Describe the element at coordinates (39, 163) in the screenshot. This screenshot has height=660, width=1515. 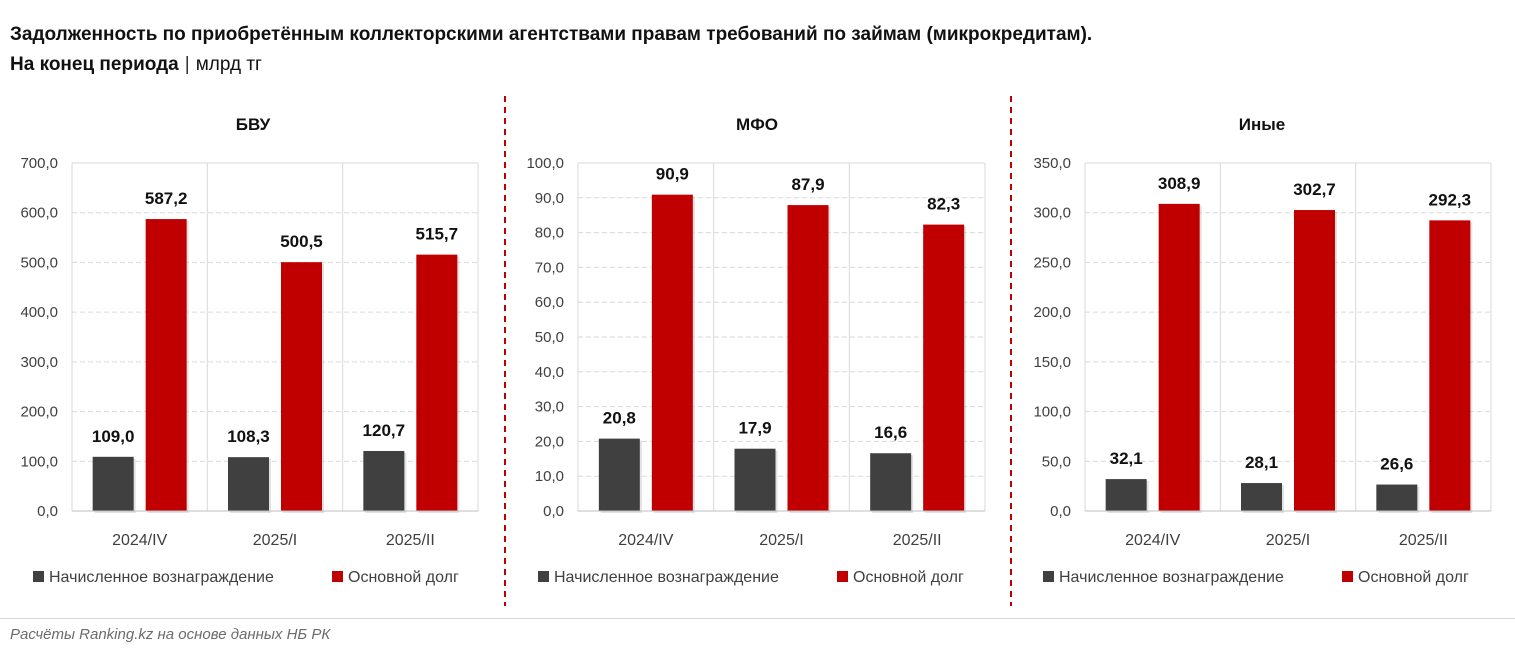
I see `panel-1-ytick-label: 700,0` at that location.